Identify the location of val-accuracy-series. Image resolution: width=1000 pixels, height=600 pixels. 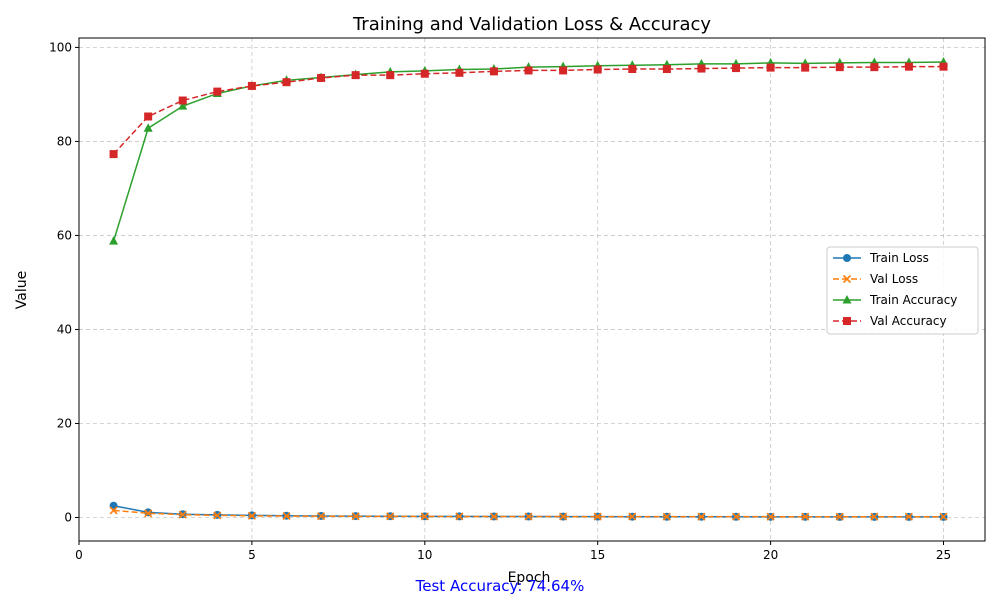
(528, 110).